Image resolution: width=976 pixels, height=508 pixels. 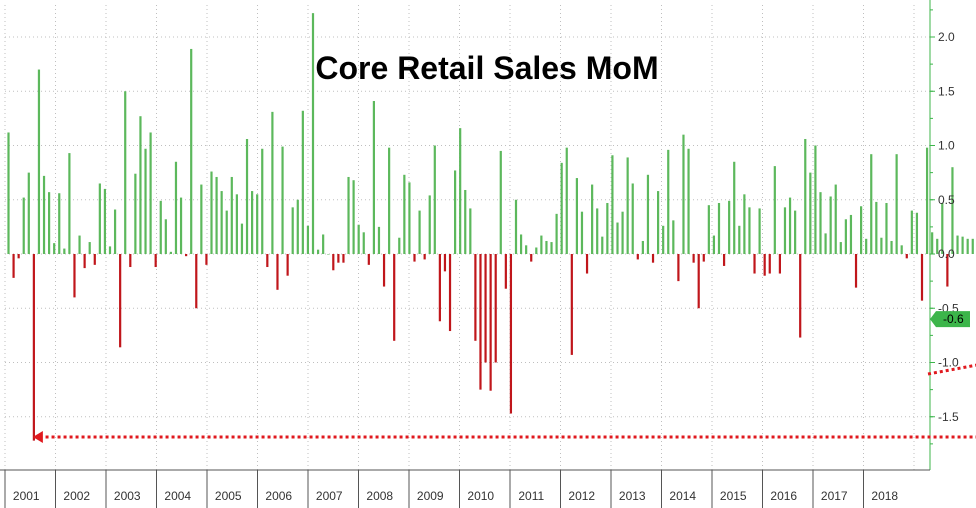 I want to click on x-tick-label: 2007, so click(x=329, y=496).